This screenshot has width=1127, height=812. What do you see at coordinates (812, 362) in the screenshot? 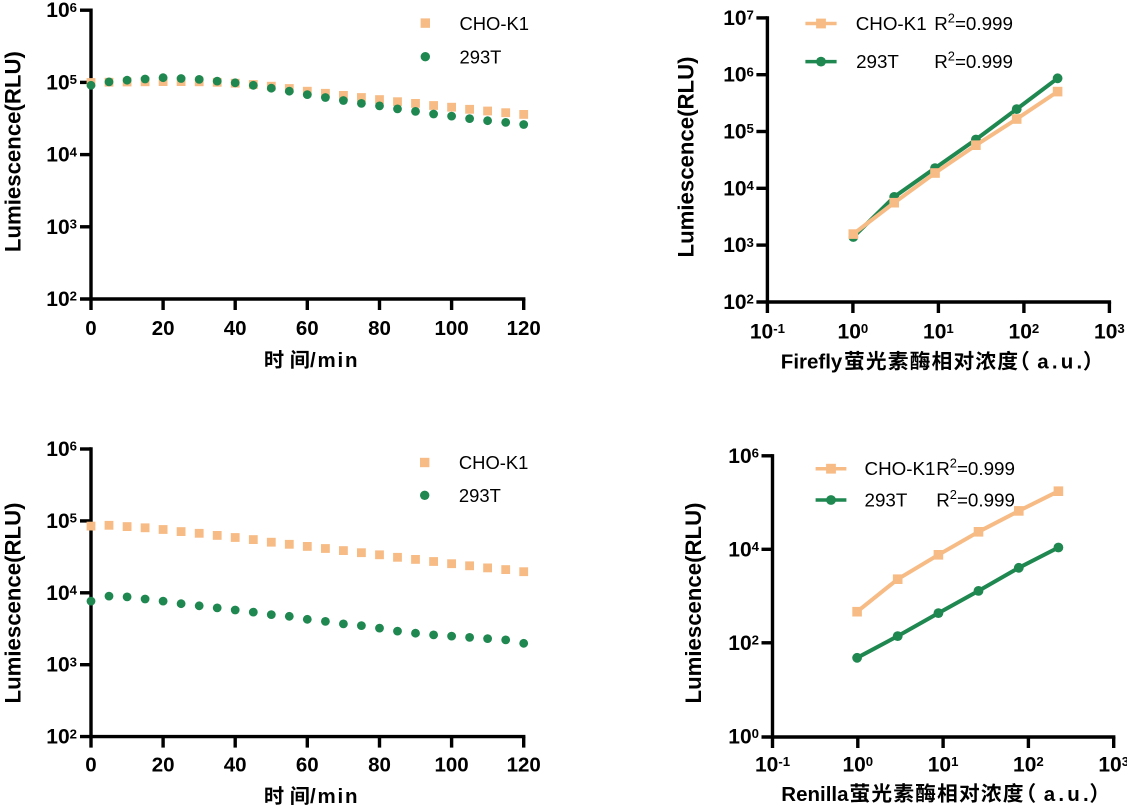
I see `svg-text: Firefly` at bounding box center [812, 362].